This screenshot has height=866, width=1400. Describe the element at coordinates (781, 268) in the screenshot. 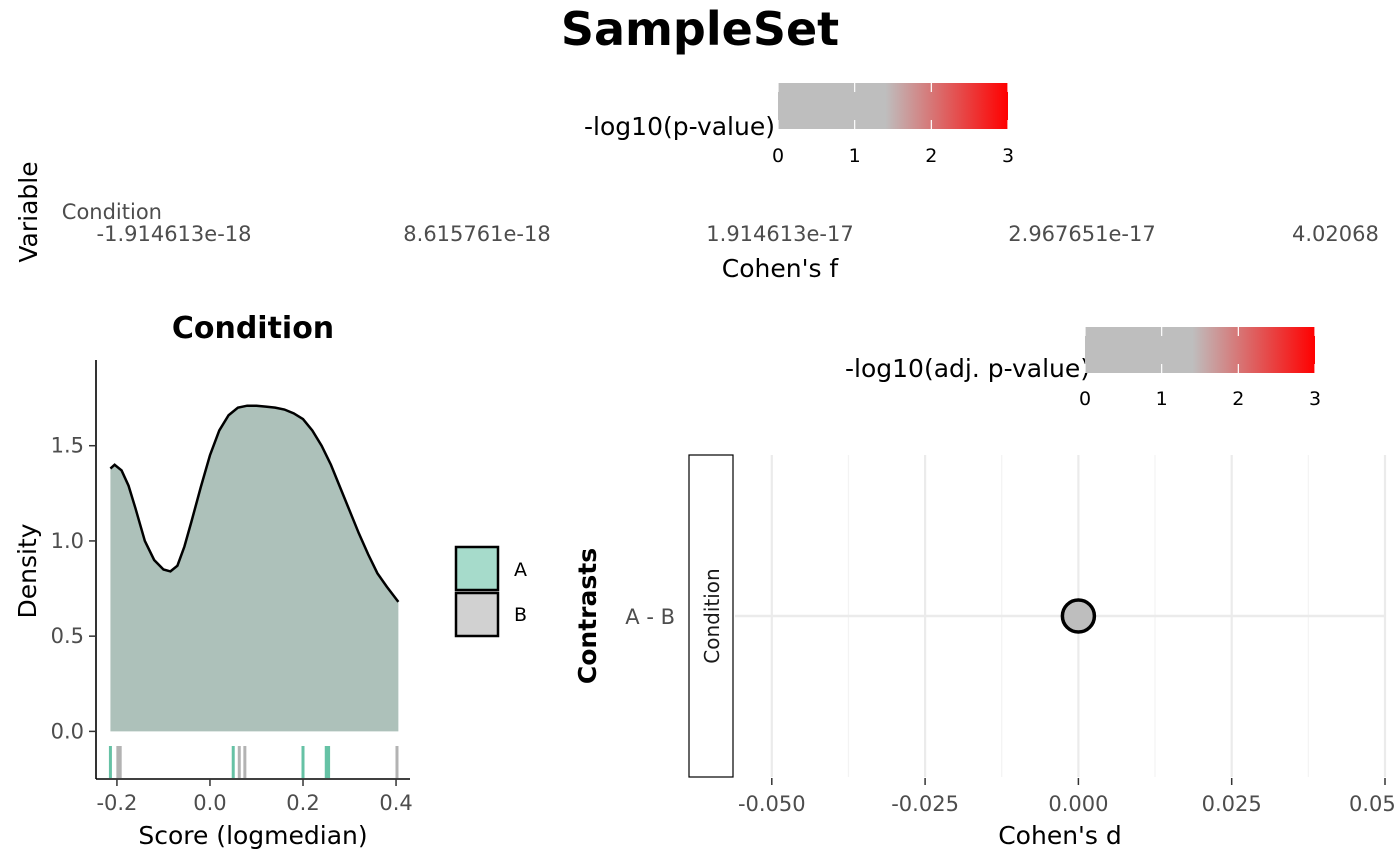

I see `cohens-f-x-axis-title: Cohen's f` at that location.